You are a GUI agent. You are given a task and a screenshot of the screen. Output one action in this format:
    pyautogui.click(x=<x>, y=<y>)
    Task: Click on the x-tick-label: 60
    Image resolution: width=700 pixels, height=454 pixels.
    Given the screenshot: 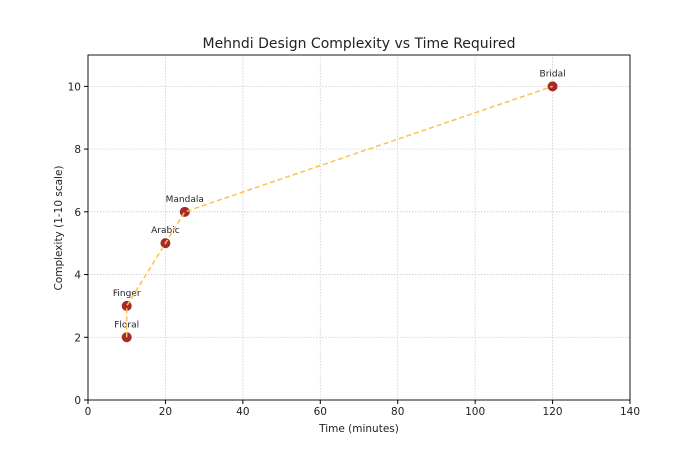 What is the action you would take?
    pyautogui.click(x=320, y=412)
    